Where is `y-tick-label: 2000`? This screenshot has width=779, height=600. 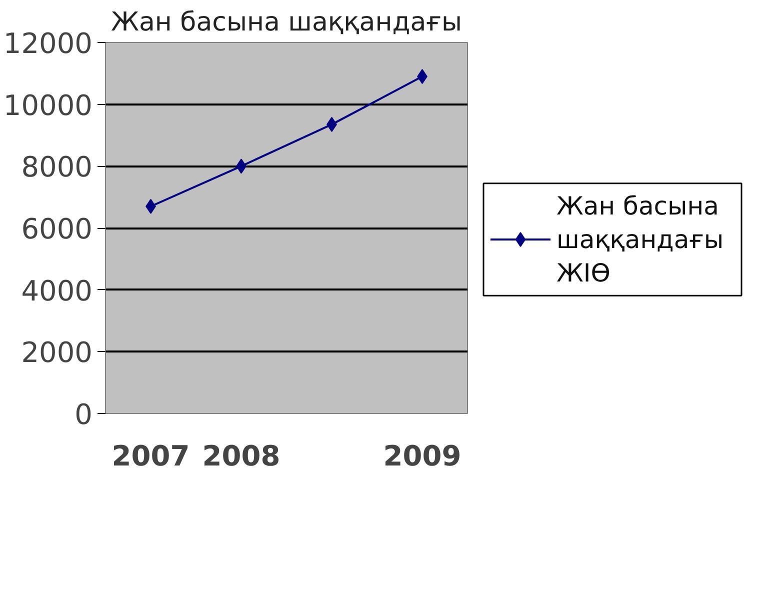 y-tick-label: 2000 is located at coordinates (57, 353).